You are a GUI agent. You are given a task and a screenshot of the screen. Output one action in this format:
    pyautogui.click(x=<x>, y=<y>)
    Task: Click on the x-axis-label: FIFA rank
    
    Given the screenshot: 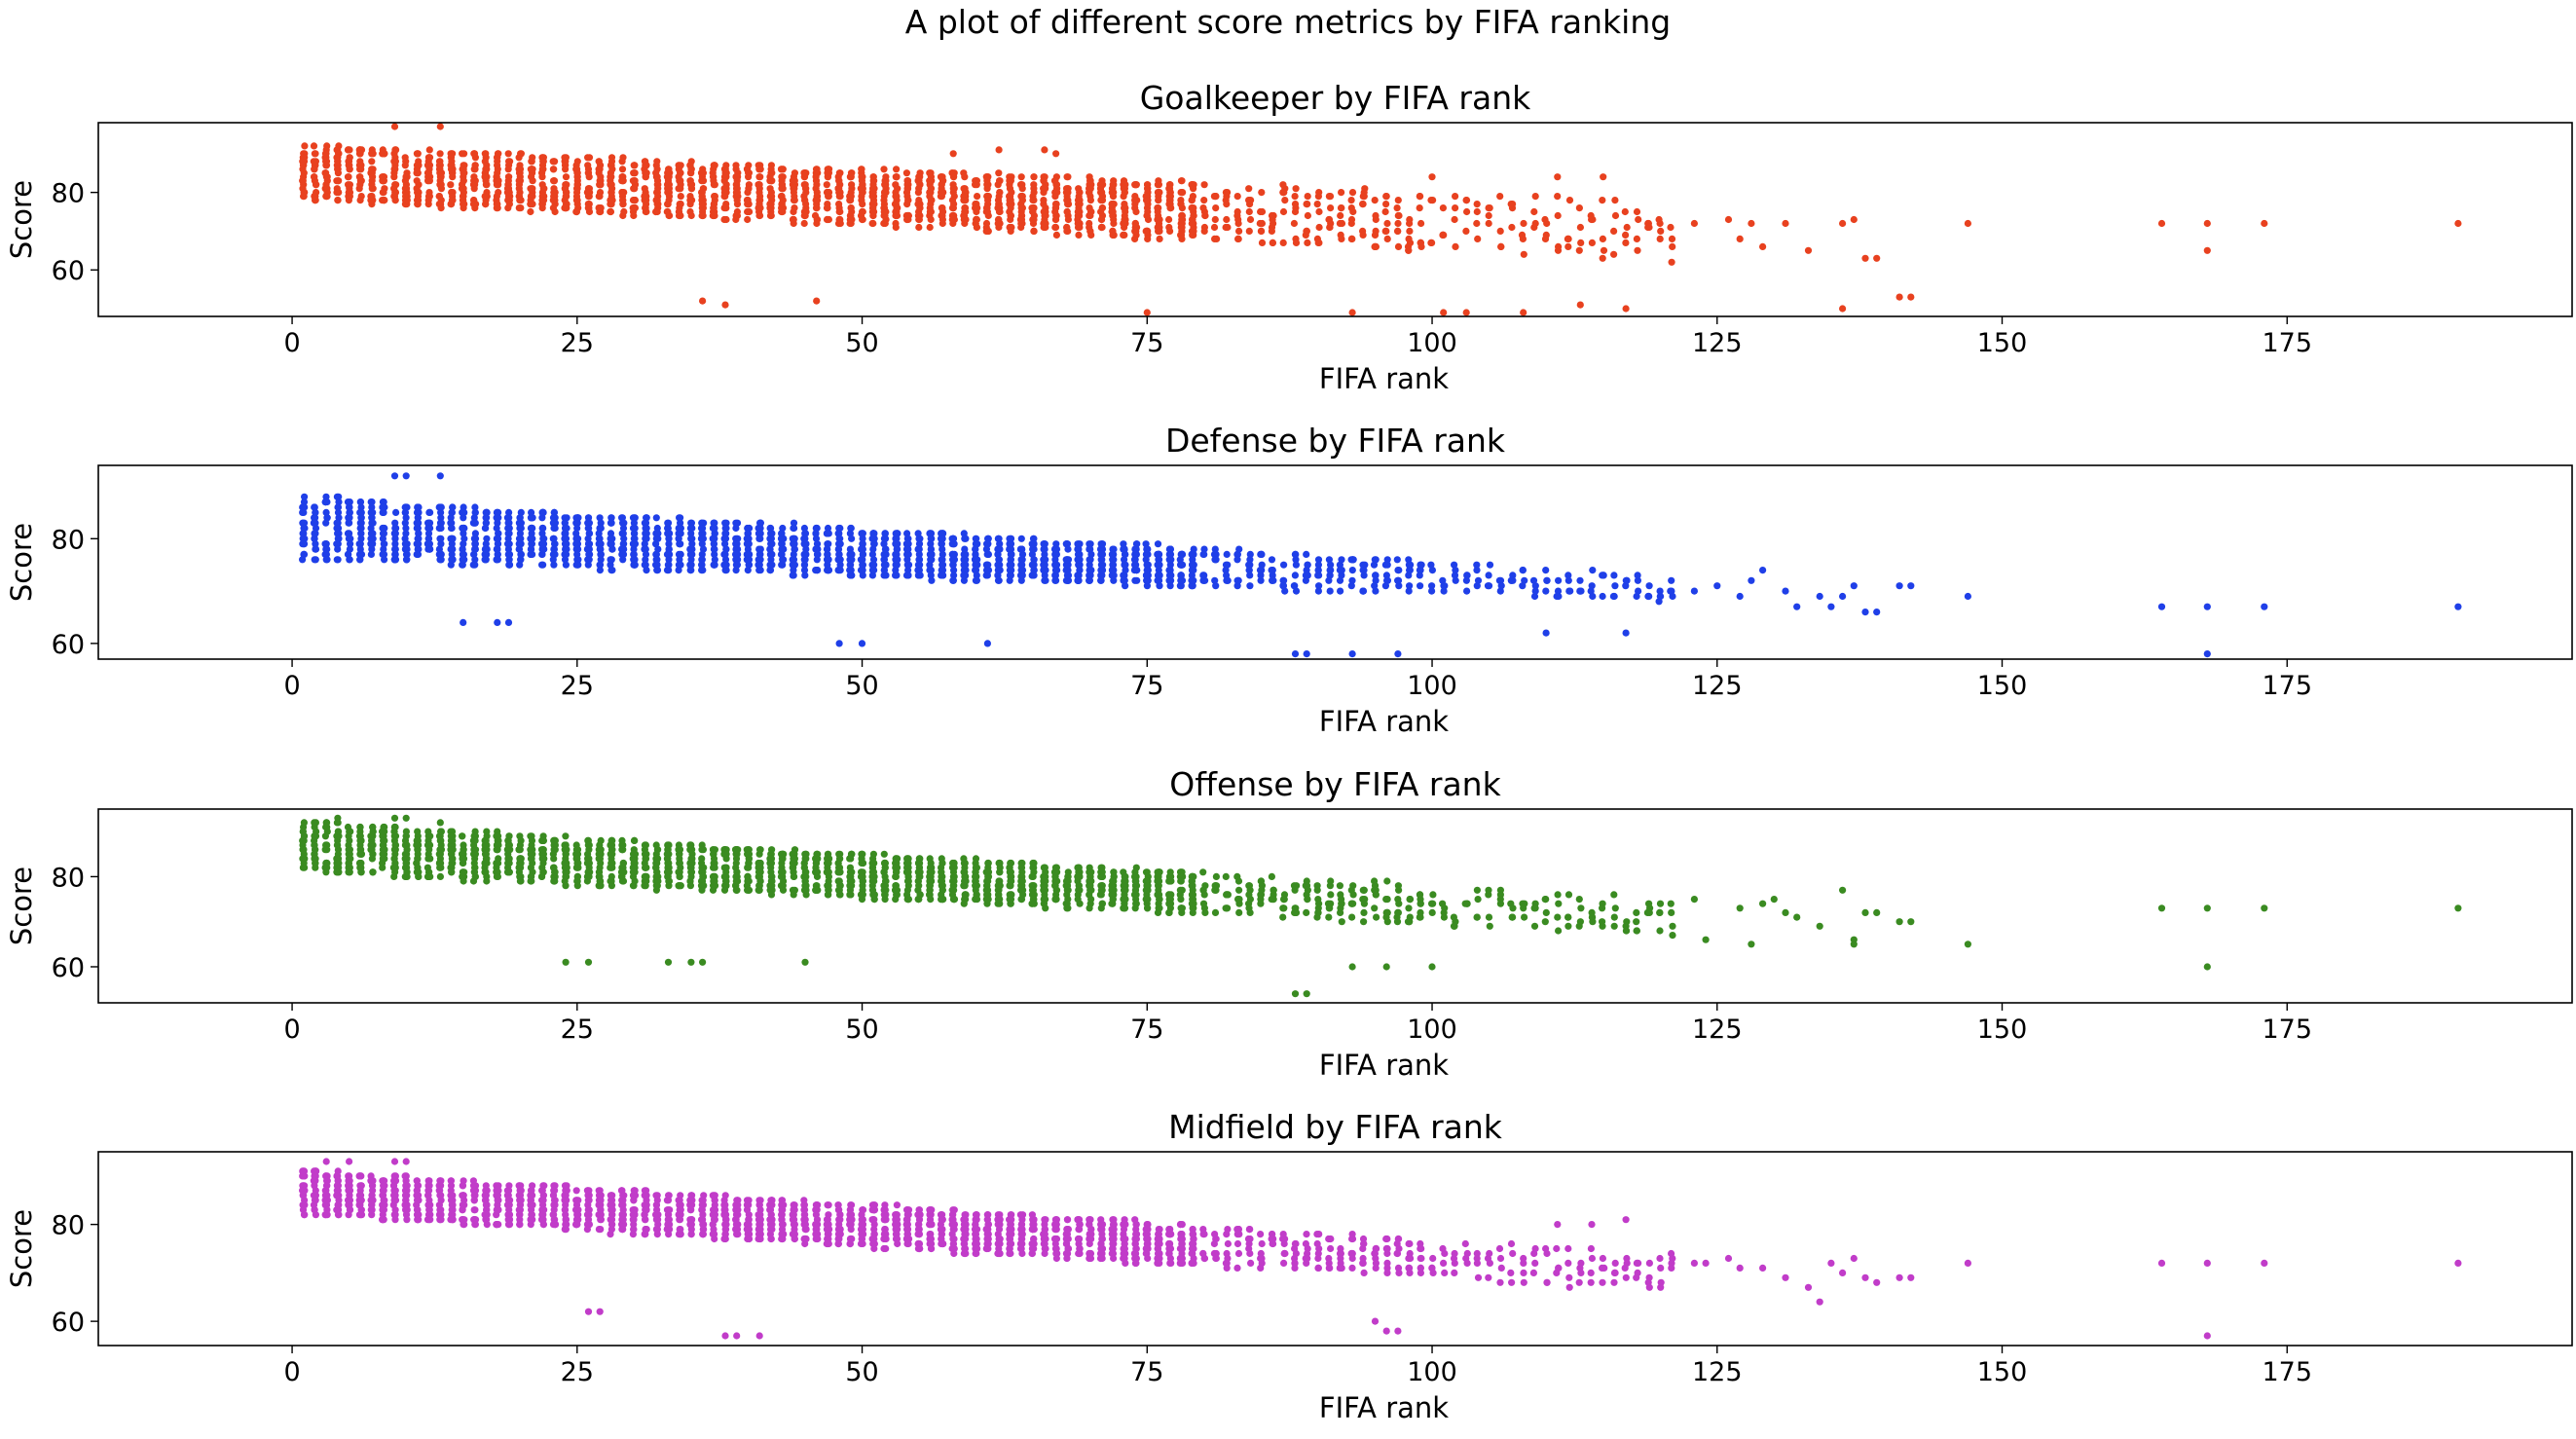 What is the action you would take?
    pyautogui.click(x=1384, y=378)
    